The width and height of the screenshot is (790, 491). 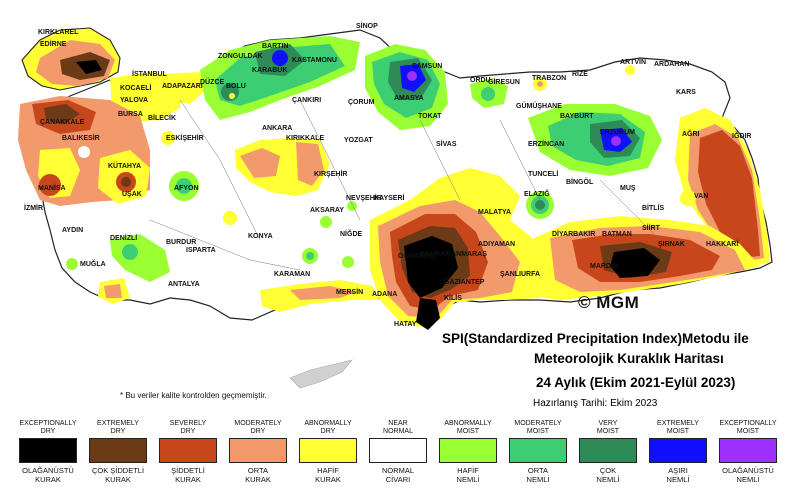 What do you see at coordinates (351, 233) in the screenshot?
I see `city-nigde: NİĞDE` at bounding box center [351, 233].